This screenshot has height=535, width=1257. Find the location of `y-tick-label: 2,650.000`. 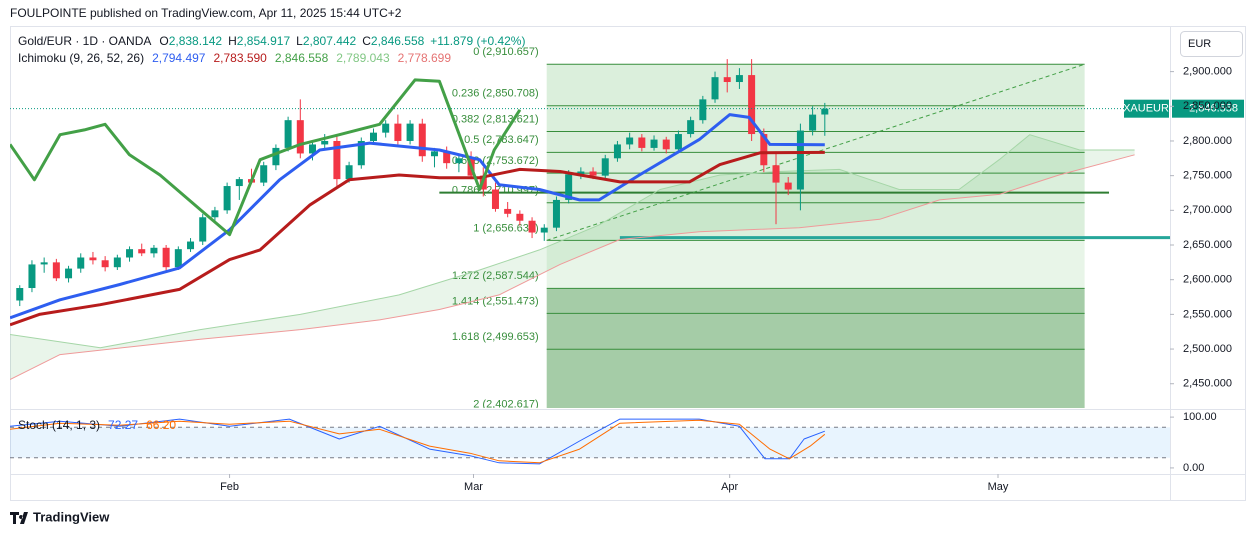

y-tick-label: 2,650.000 is located at coordinates (1207, 245).